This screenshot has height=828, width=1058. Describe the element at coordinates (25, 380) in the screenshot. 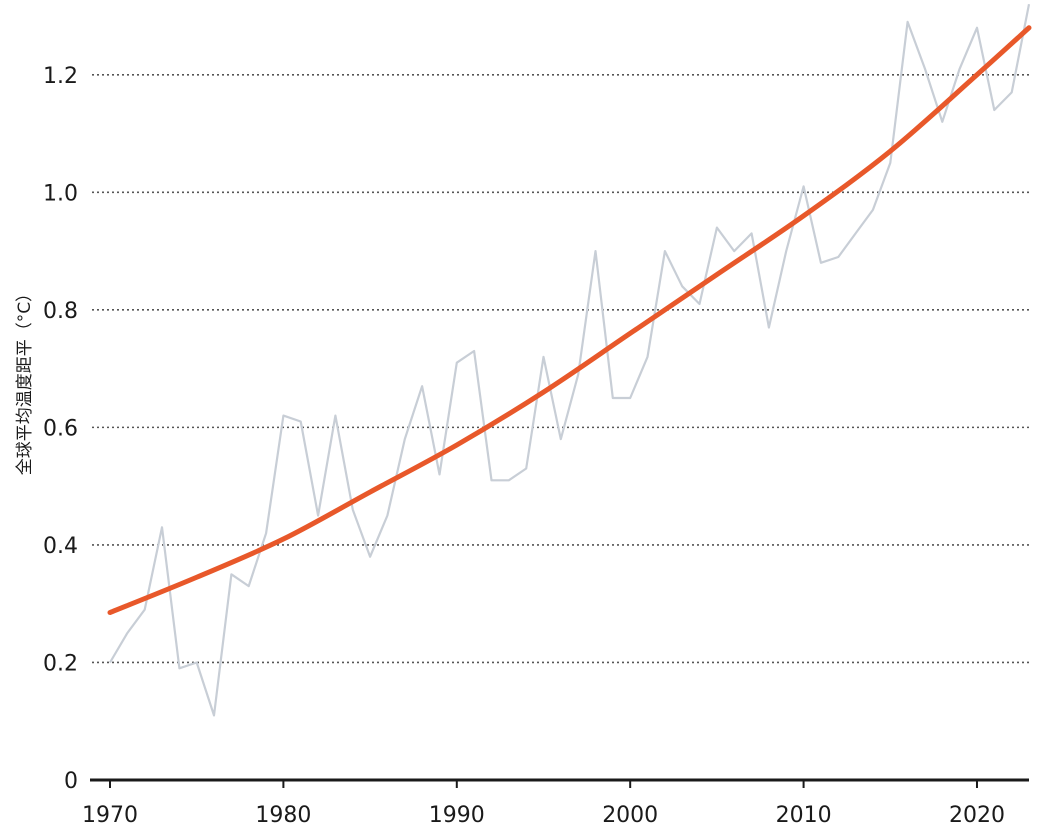

I see `y-axis-label: 全球平均温度距平（°C）` at that location.